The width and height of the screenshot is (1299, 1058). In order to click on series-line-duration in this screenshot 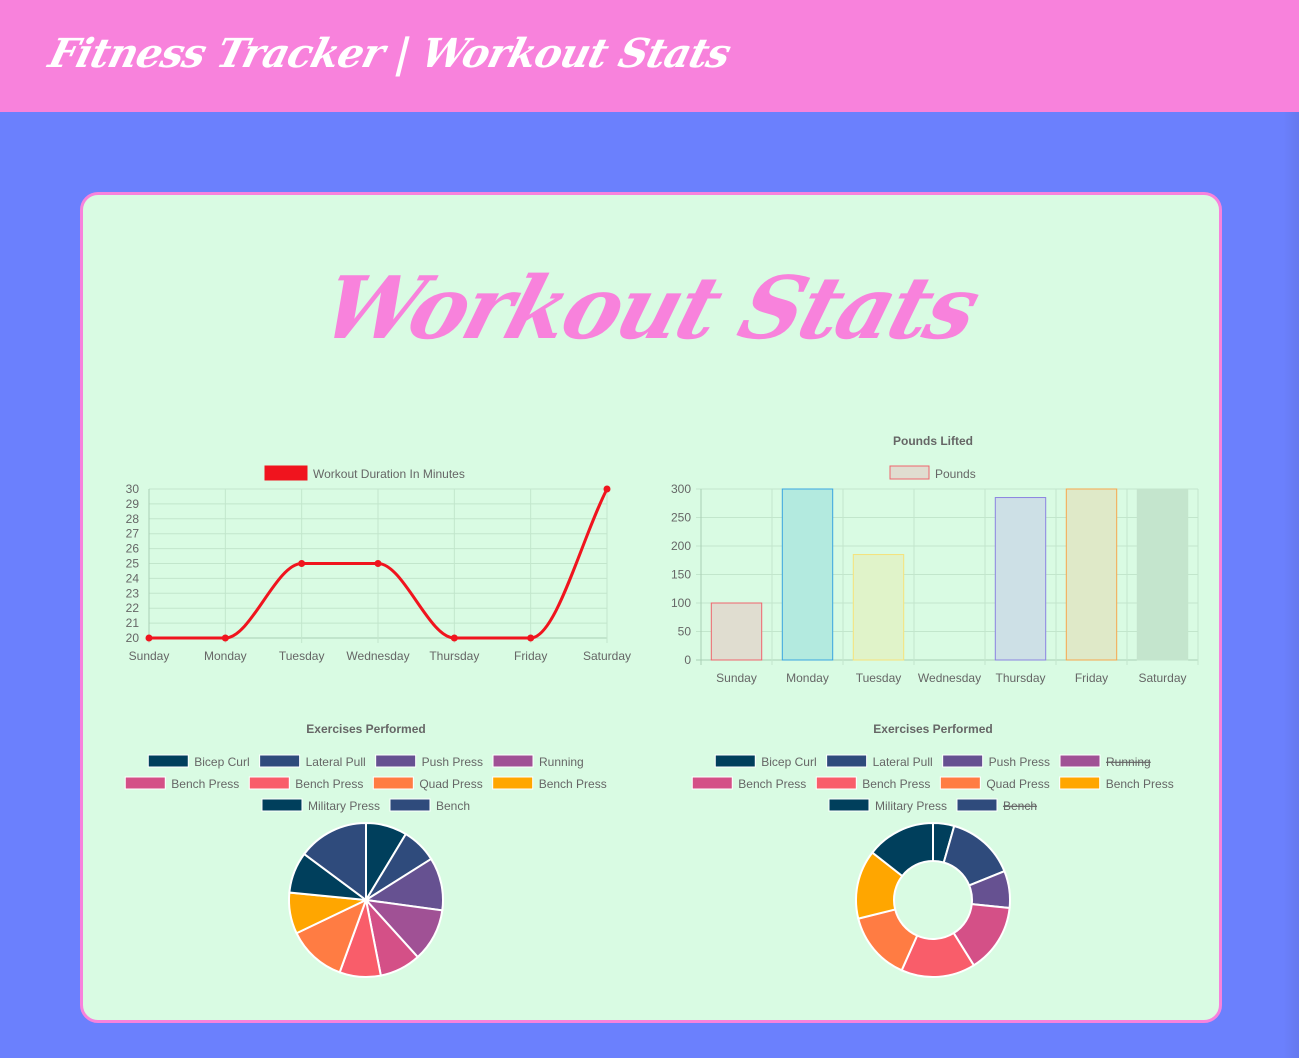, I will do `click(378, 564)`.